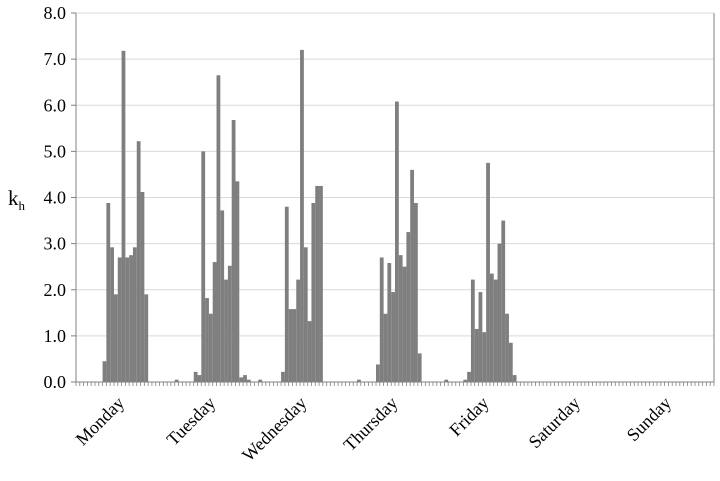  I want to click on x-day-label: Monday, so click(100, 421).